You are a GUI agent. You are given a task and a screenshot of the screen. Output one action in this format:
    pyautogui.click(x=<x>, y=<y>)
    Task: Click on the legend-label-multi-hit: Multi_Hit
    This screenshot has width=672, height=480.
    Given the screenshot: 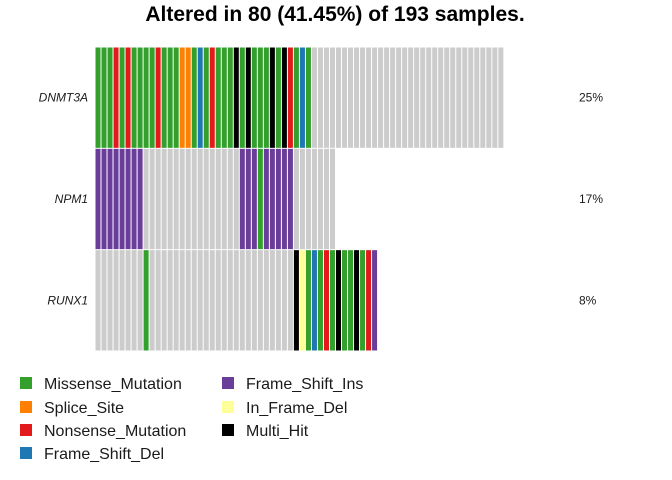 What is the action you would take?
    pyautogui.click(x=277, y=431)
    